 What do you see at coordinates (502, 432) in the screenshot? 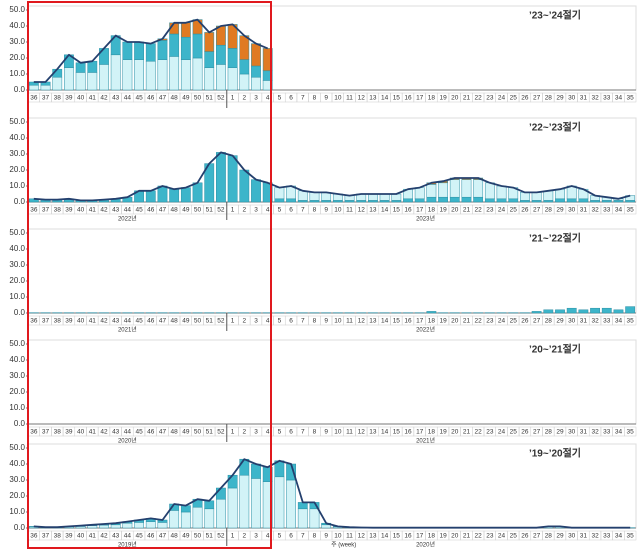
I see `x-tick-label: 24` at bounding box center [502, 432].